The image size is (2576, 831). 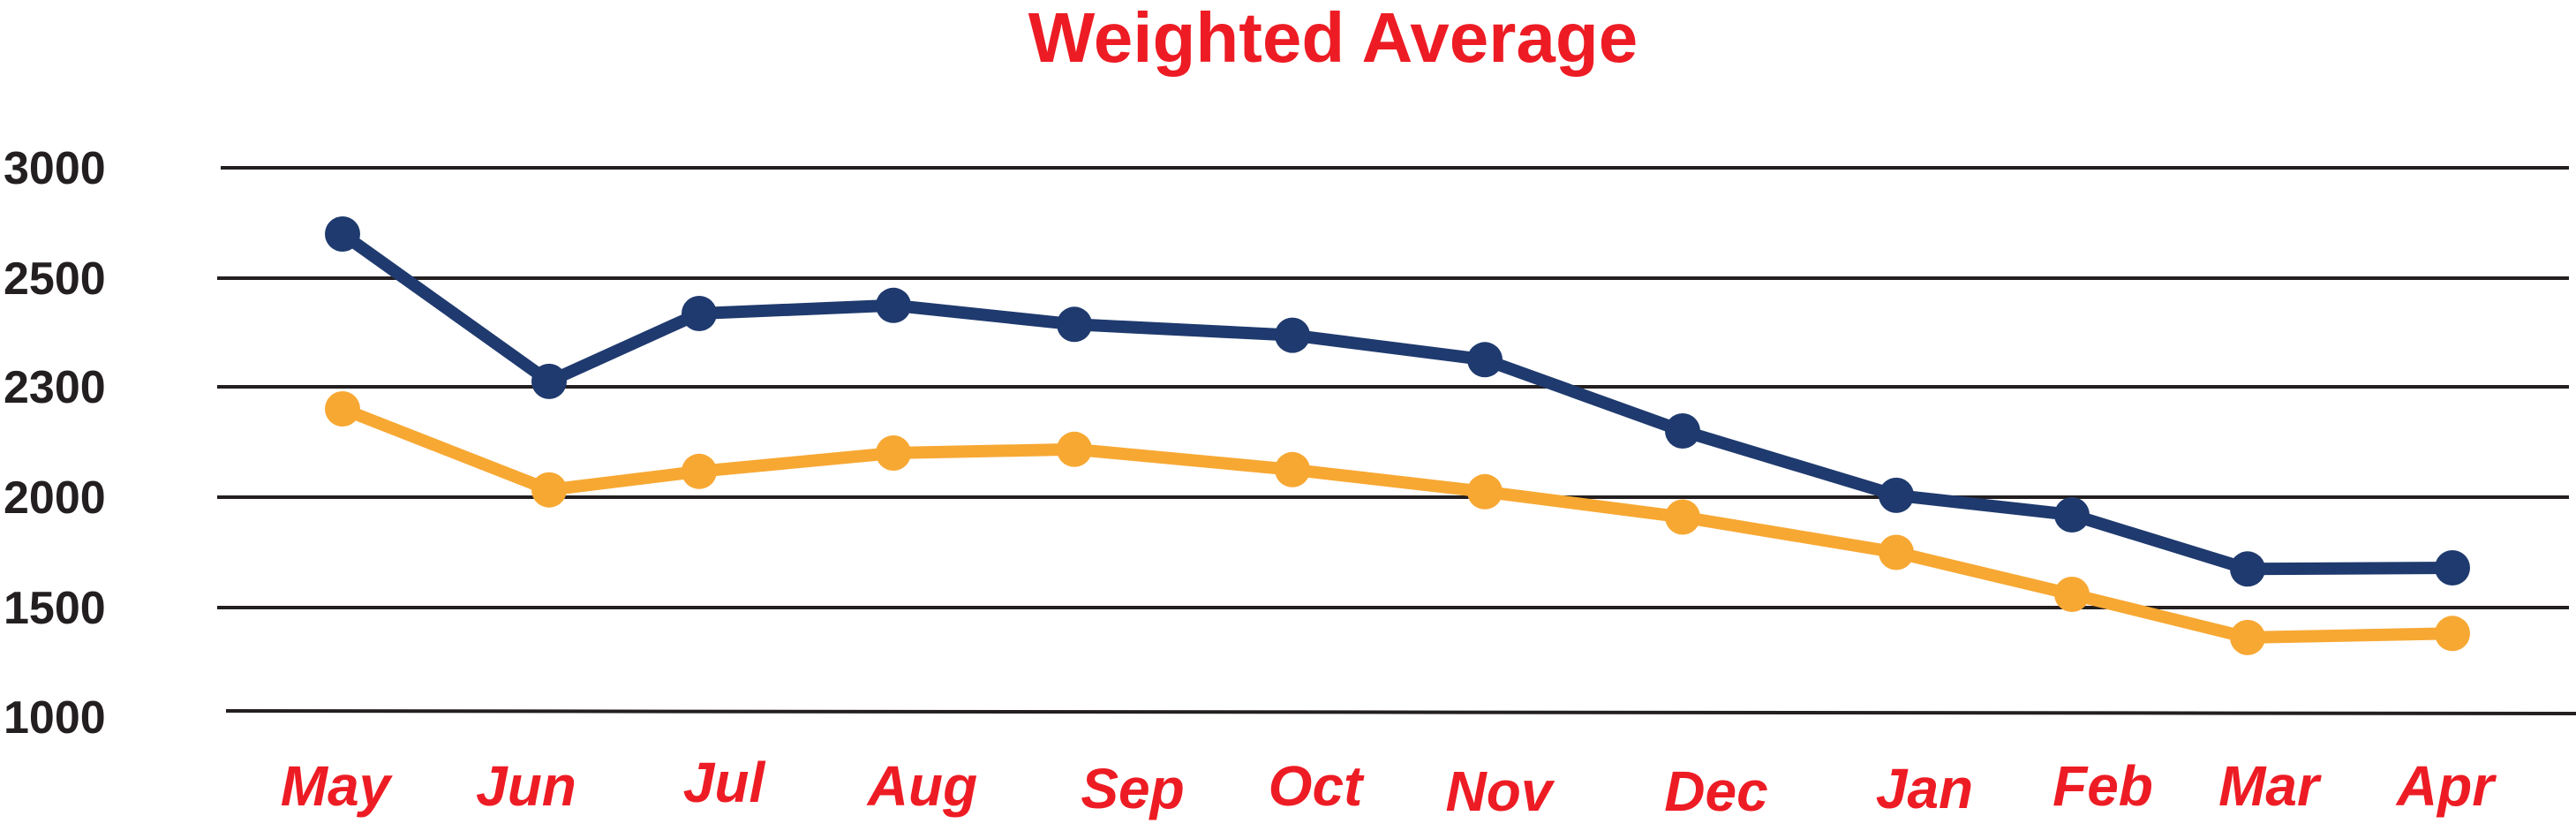 I want to click on chart-title: Weighted Average, so click(x=1333, y=38).